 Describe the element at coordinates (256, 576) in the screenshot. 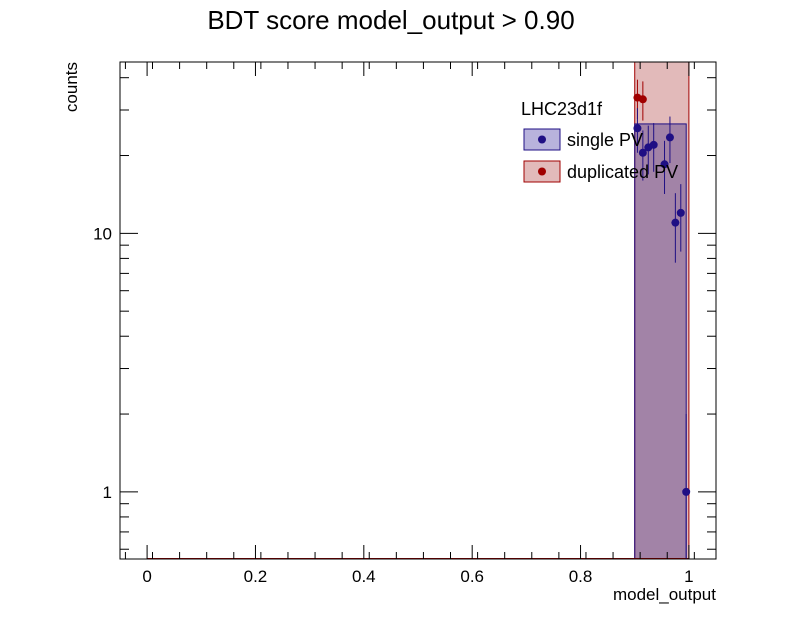

I see `x-tick-label: 0.2` at that location.